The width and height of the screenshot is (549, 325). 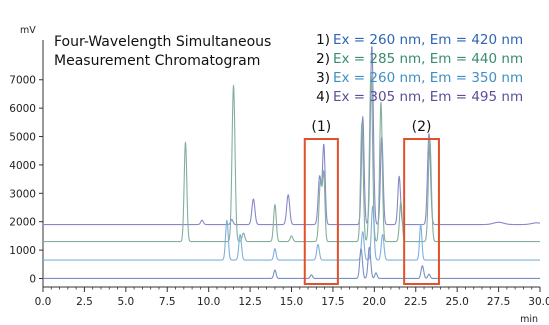 What do you see at coordinates (125, 302) in the screenshot?
I see `x-tick-label: 5.0` at bounding box center [125, 302].